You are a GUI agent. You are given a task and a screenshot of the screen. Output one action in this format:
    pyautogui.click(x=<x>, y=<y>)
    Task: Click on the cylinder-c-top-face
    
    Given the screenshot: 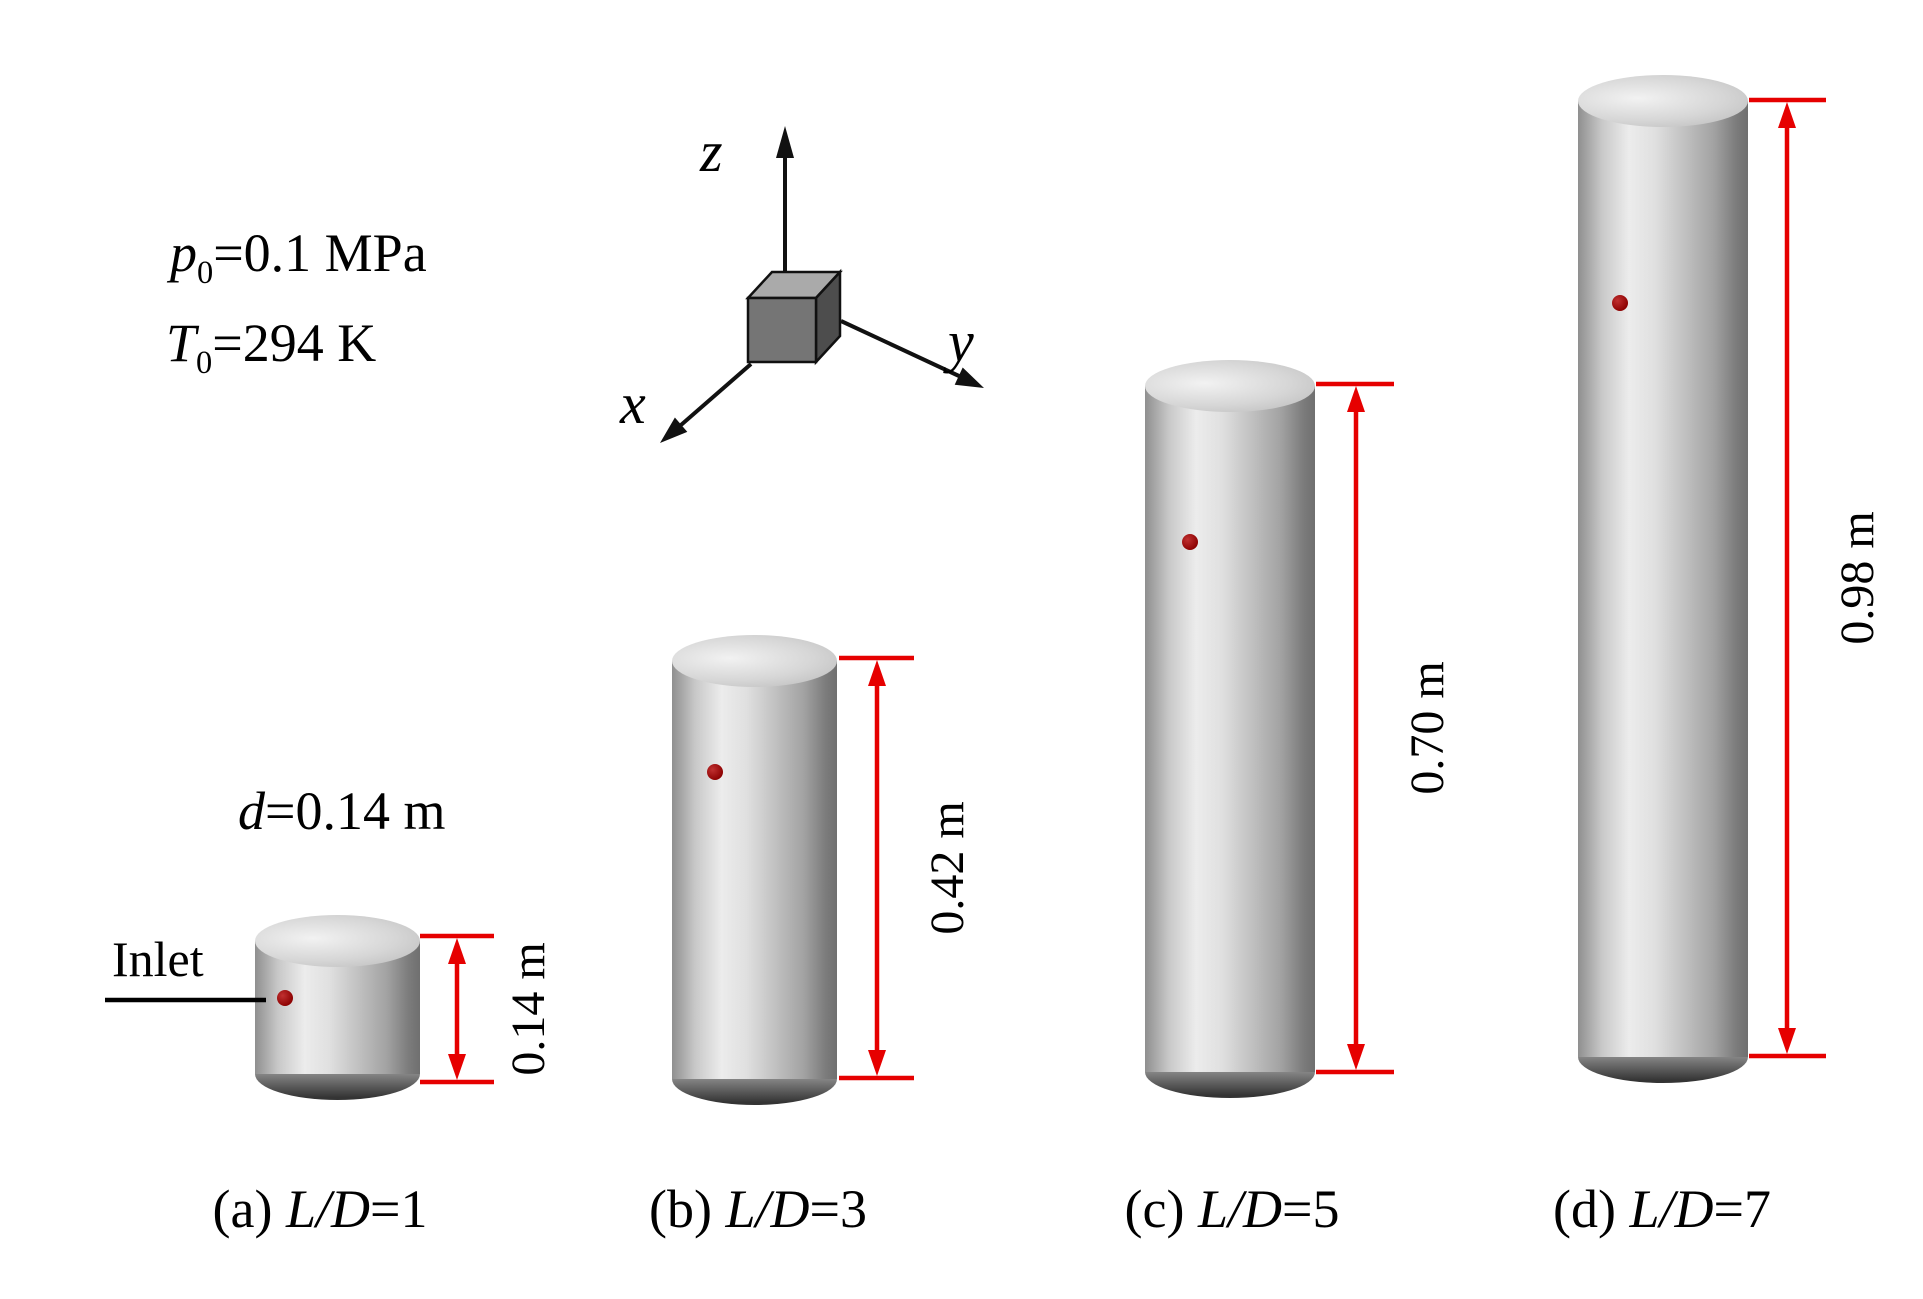 What is the action you would take?
    pyautogui.click(x=1230, y=386)
    